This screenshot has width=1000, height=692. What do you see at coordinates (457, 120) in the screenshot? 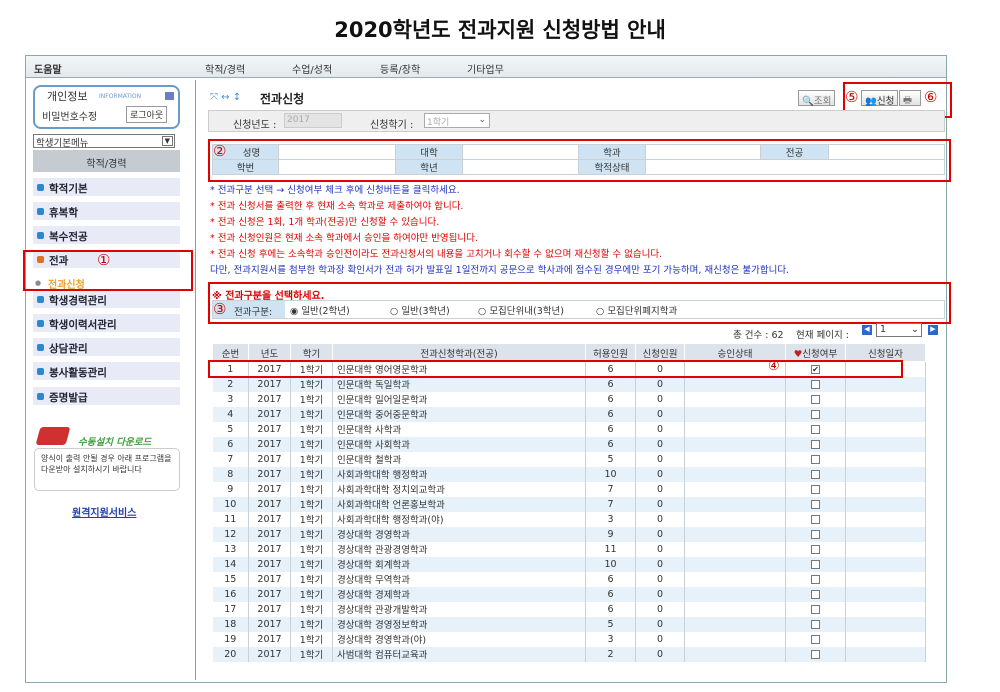
I see `term-select: 1학기 ⌄` at bounding box center [457, 120].